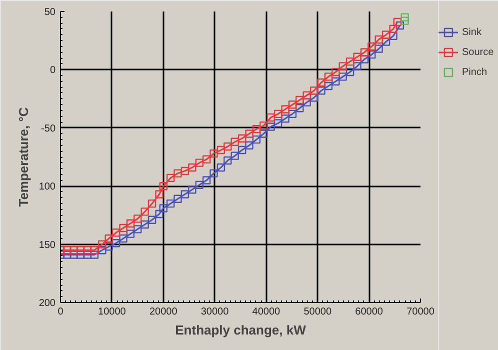 The width and height of the screenshot is (498, 350). Describe the element at coordinates (215, 312) in the screenshot. I see `x-tick-label: 30000` at that location.